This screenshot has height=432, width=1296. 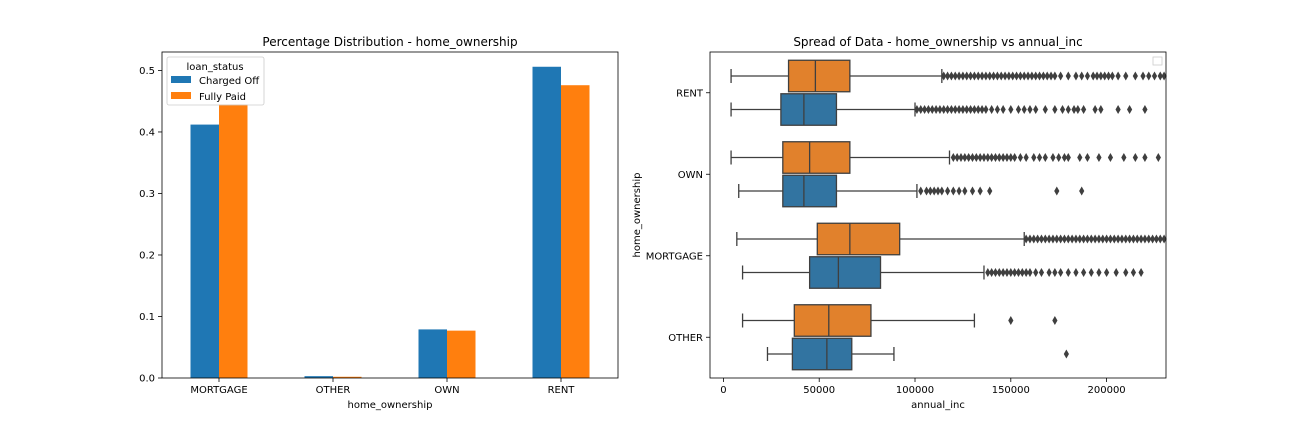 I want to click on x-tick-label: OTHER, so click(x=333, y=390).